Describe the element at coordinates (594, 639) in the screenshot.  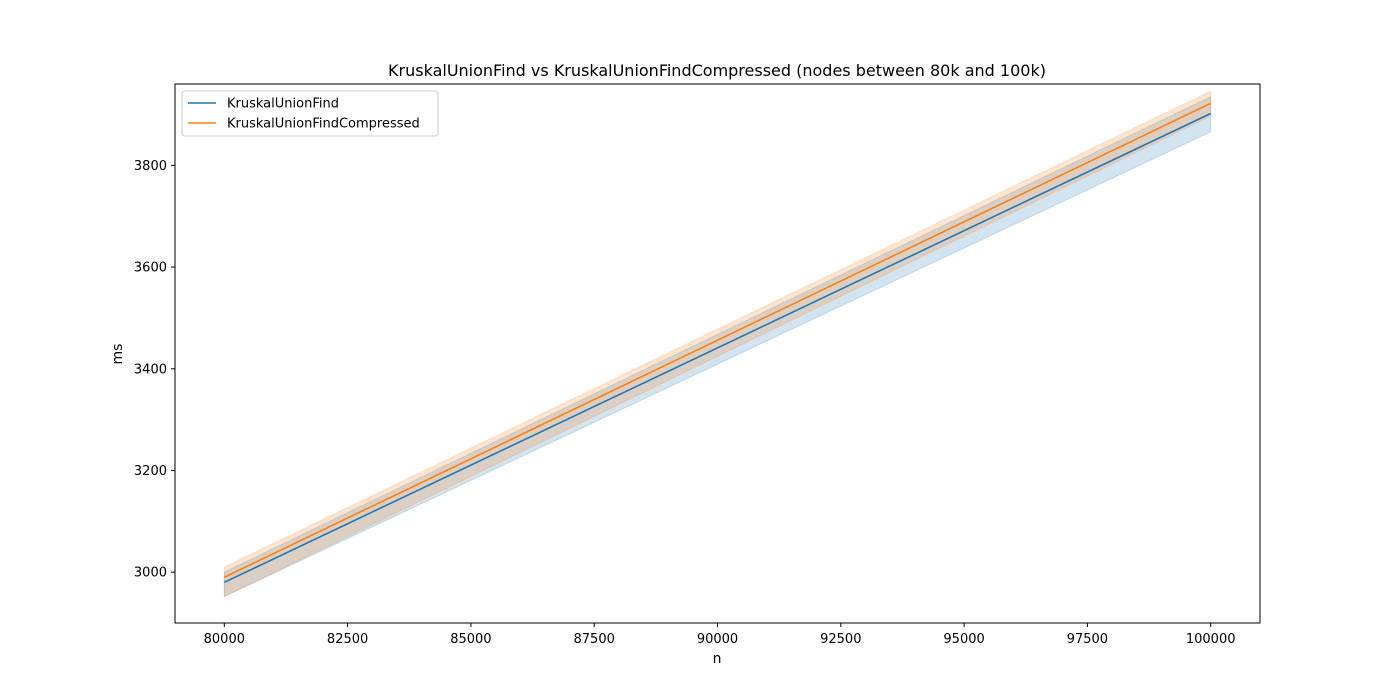
I see `x-tick-label: 87500` at that location.